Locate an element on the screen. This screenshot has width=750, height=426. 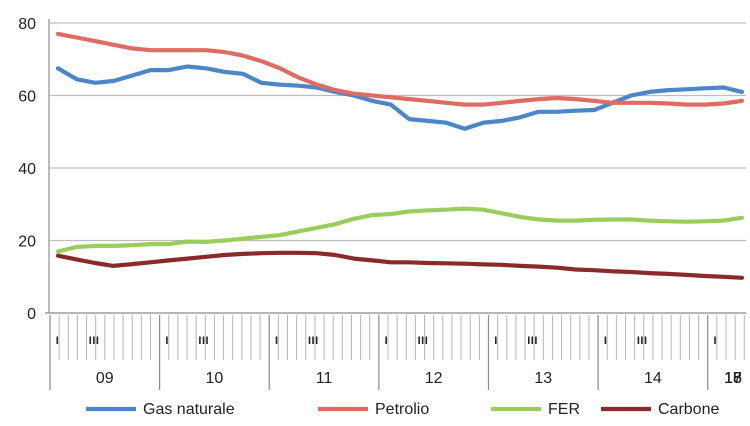
x-year-label: 17 is located at coordinates (733, 378).